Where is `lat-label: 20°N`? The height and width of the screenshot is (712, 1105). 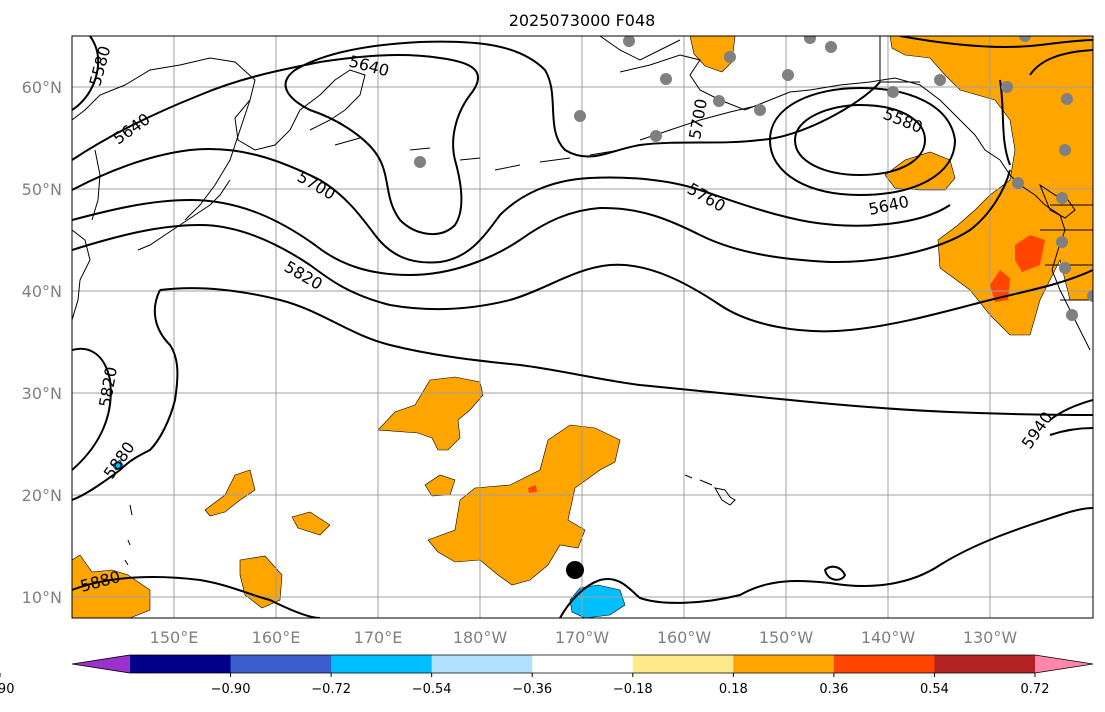 lat-label: 20°N is located at coordinates (42, 495).